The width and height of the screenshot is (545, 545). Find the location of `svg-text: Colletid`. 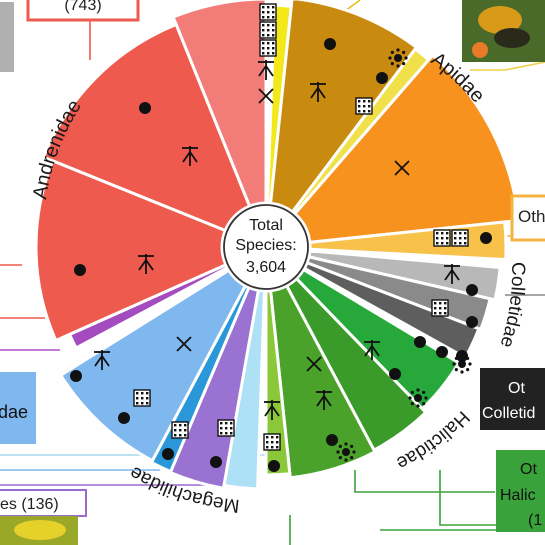

svg-text: Colletid is located at coordinates (508, 413).